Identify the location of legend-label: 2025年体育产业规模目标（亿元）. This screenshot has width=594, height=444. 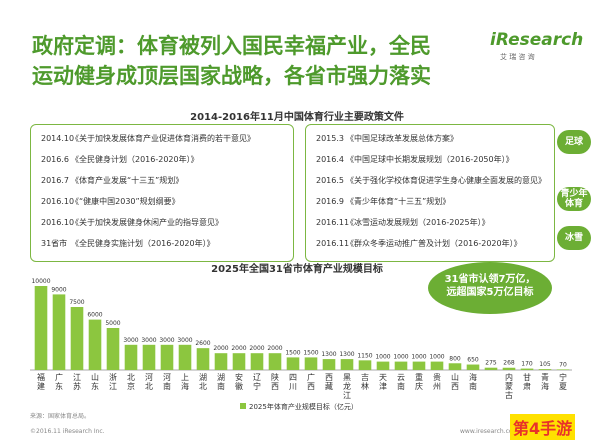
(303, 406).